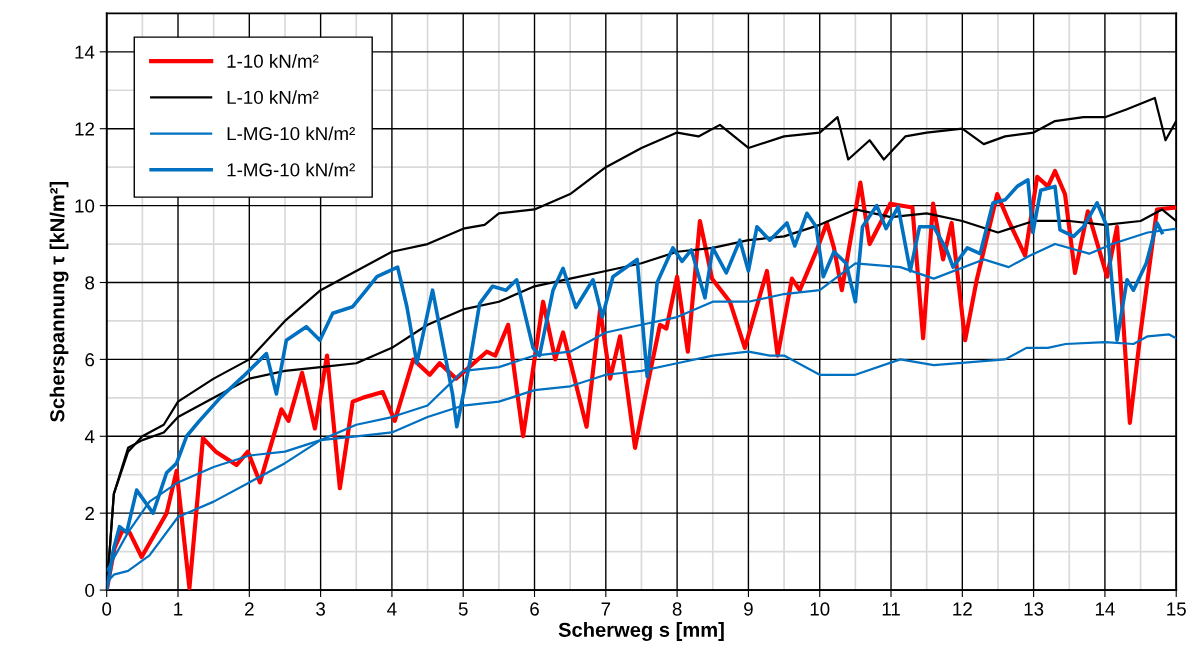 The width and height of the screenshot is (1199, 669). Describe the element at coordinates (463, 609) in the screenshot. I see `x-tick-label: 5` at that location.